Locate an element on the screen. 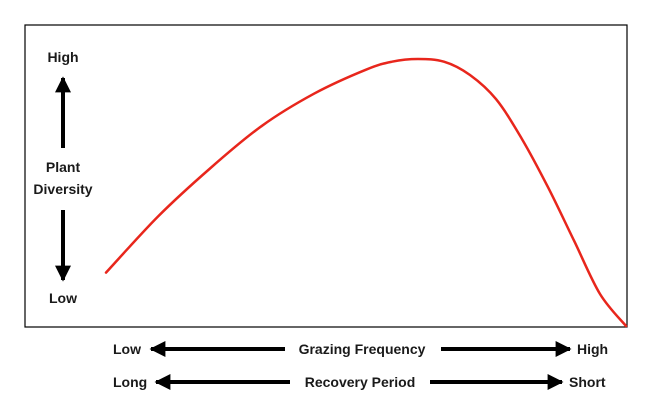  freq-right-label: High is located at coordinates (592, 349).